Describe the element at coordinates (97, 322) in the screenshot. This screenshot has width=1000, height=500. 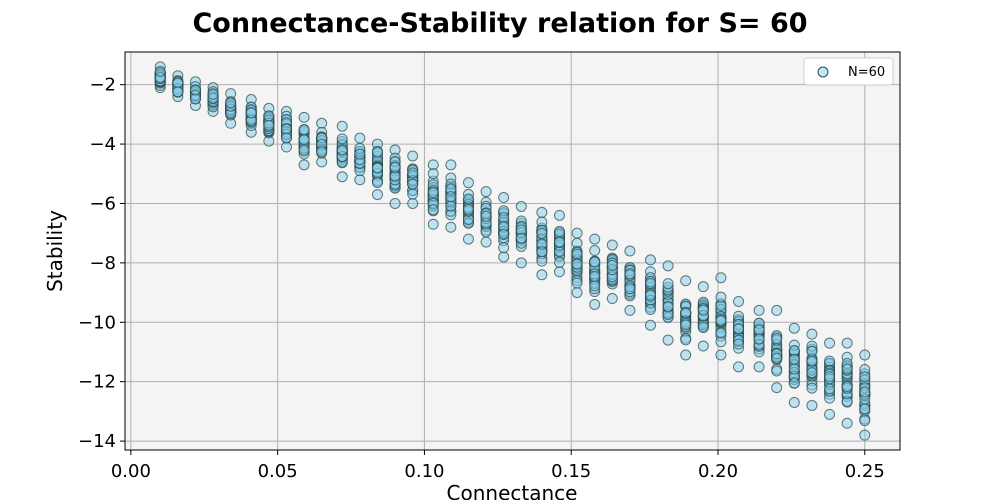
I see `y-tick-label: −10` at that location.